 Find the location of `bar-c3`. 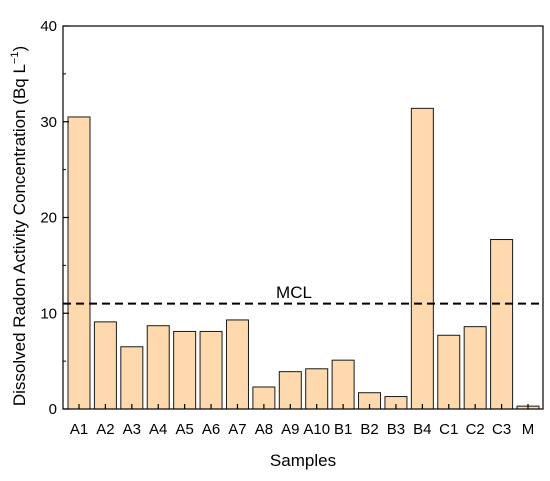

bar-c3 is located at coordinates (502, 324).